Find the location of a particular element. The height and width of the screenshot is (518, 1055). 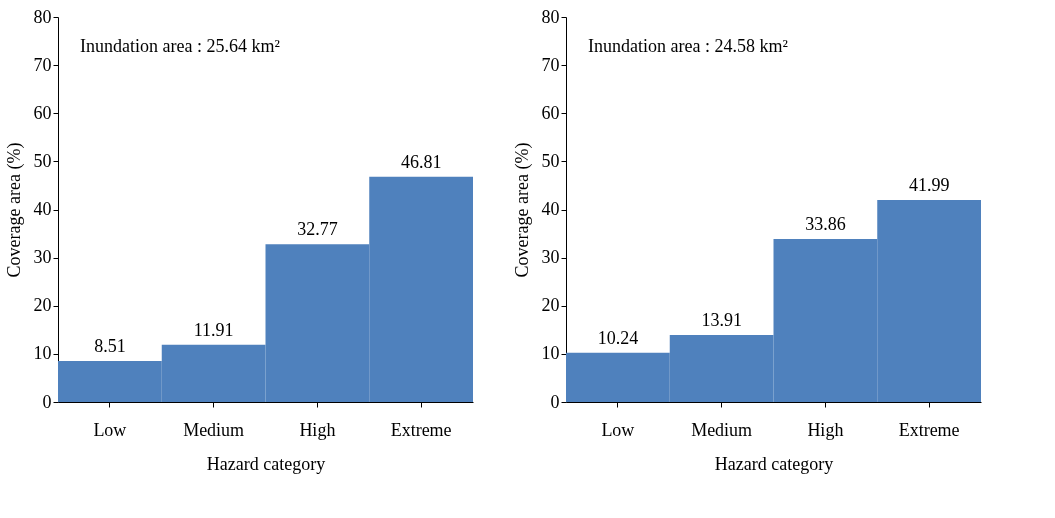

data-label: 13.91 is located at coordinates (721, 320).